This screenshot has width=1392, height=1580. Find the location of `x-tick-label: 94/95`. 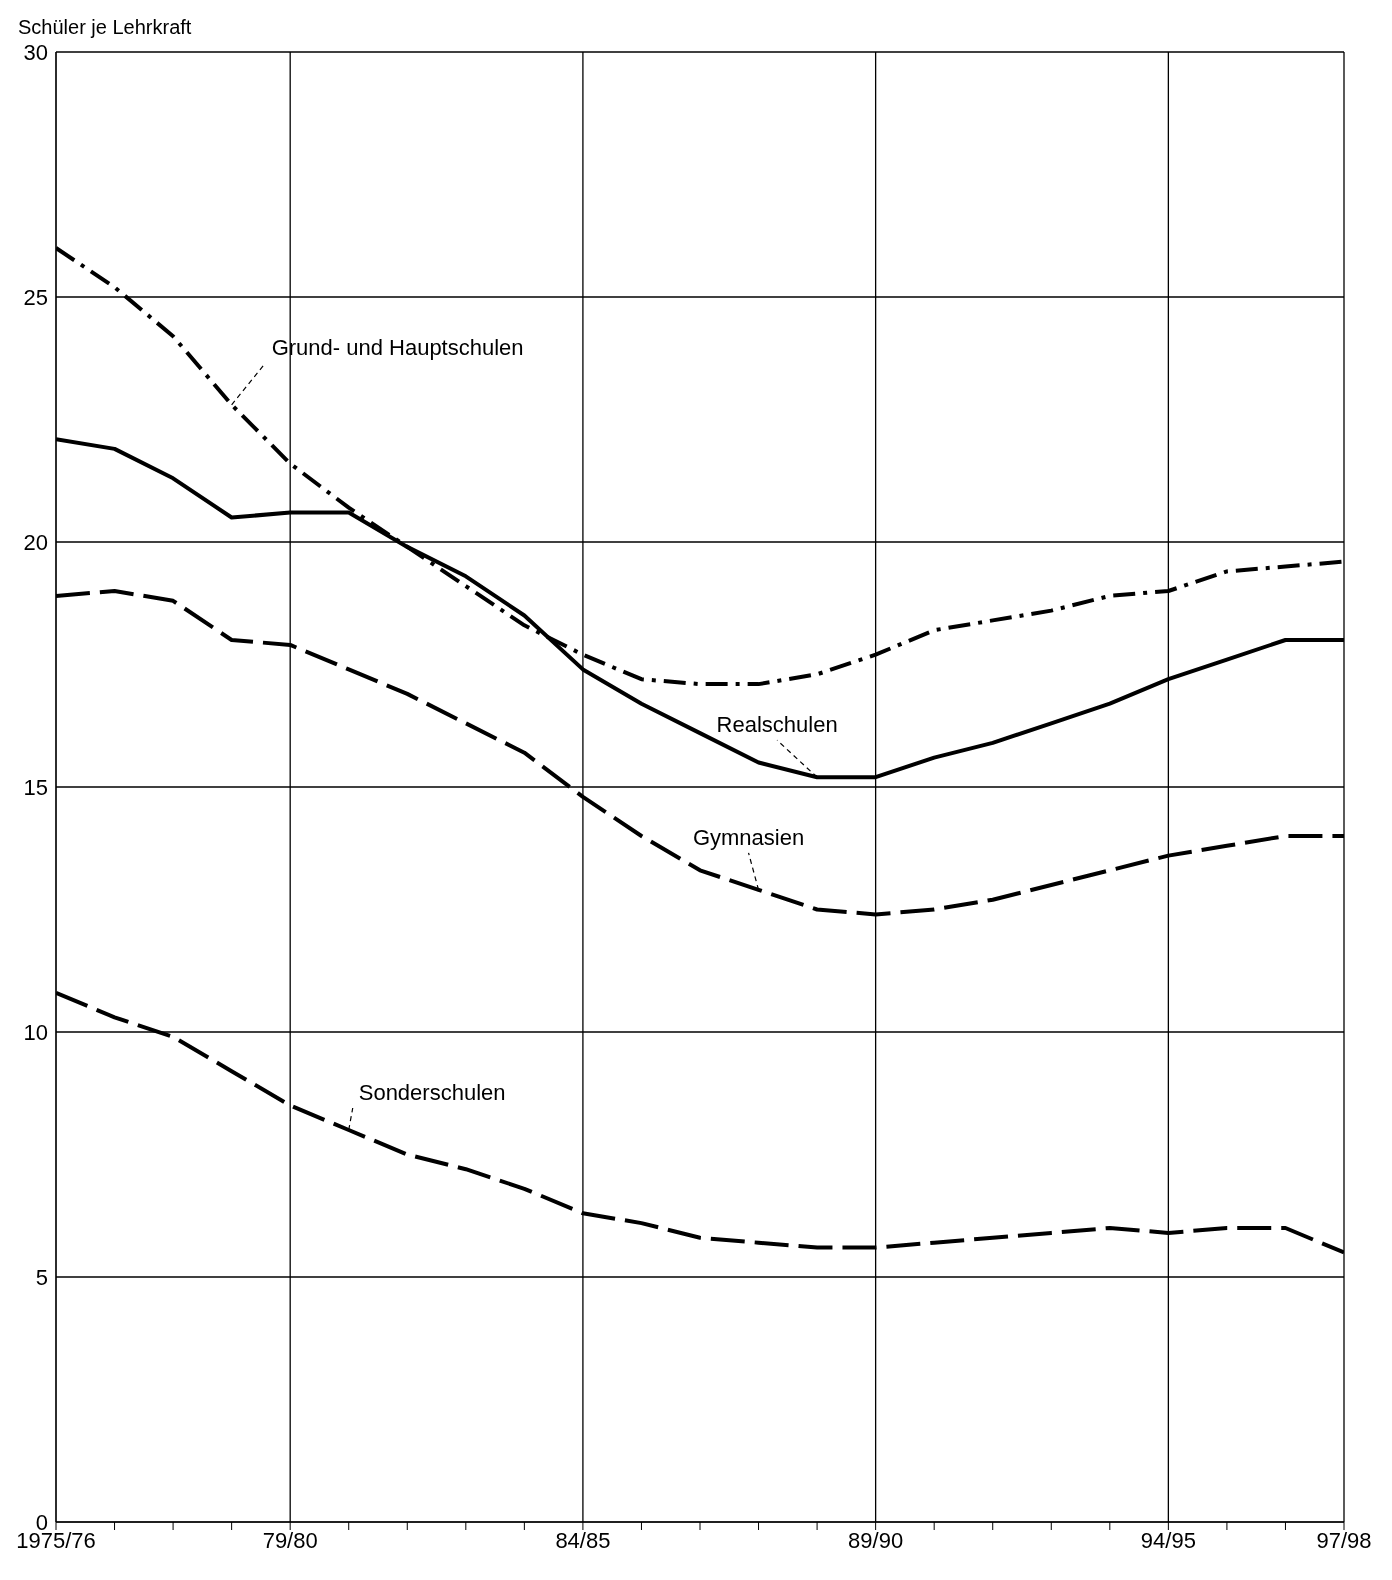

x-tick-label: 94/95 is located at coordinates (1168, 1540).